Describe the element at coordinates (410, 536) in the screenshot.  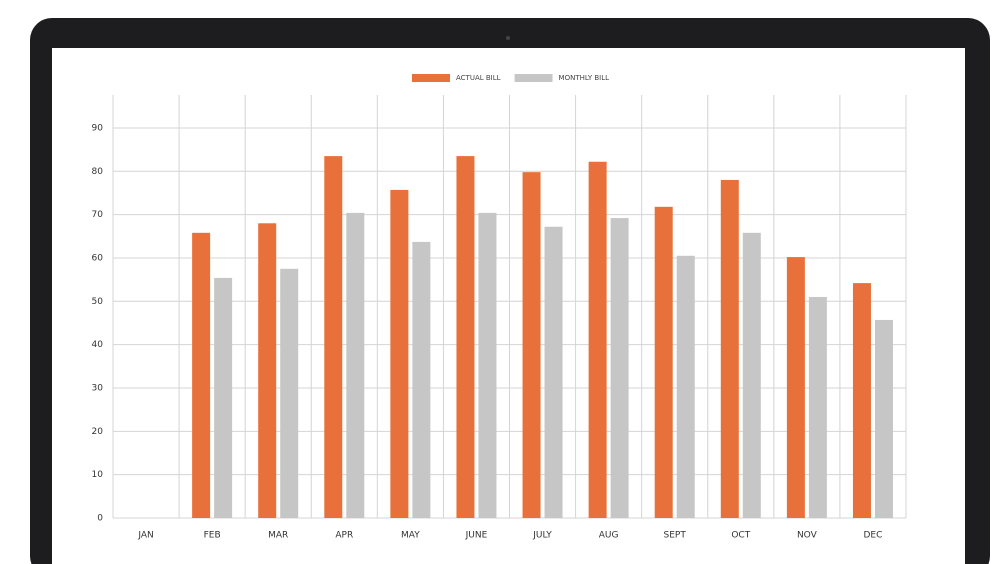
I see `x-tick-label: MAY` at that location.